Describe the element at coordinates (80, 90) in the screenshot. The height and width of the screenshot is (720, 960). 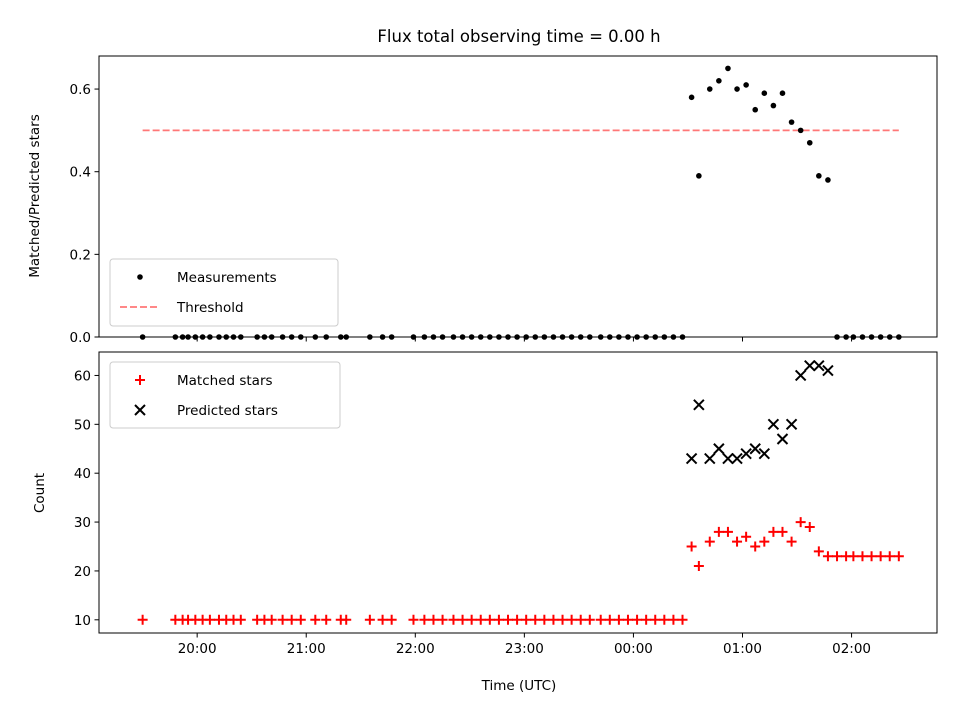
I see `y-tick-label: 0.6` at that location.